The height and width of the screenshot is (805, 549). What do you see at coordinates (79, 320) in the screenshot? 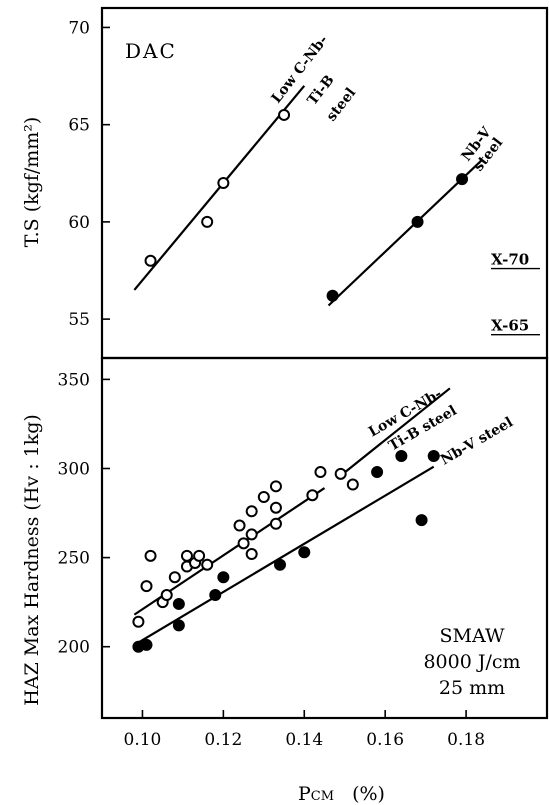
I see `top-y-tick-label: 55` at bounding box center [79, 320].